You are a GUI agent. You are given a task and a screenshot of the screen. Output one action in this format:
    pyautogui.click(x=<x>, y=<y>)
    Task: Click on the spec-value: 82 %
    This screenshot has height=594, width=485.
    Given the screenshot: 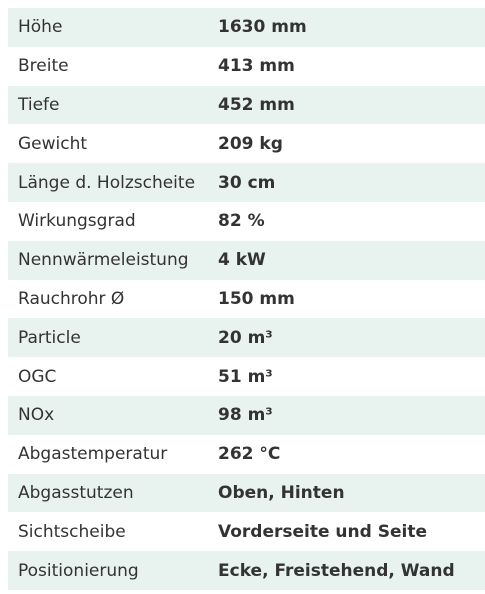 What is the action you would take?
    pyautogui.click(x=351, y=221)
    